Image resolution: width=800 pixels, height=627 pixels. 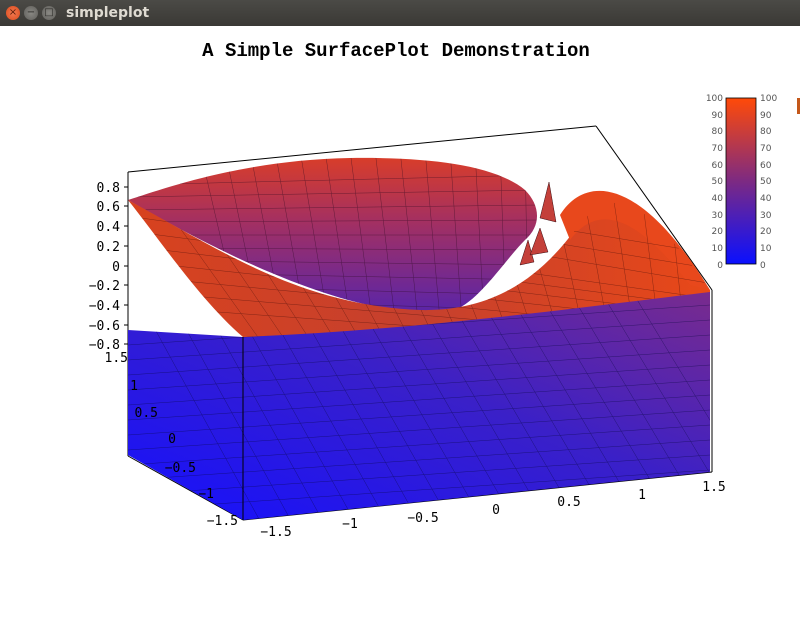 What do you see at coordinates (798, 106) in the screenshot?
I see `window-edge-marker` at bounding box center [798, 106].